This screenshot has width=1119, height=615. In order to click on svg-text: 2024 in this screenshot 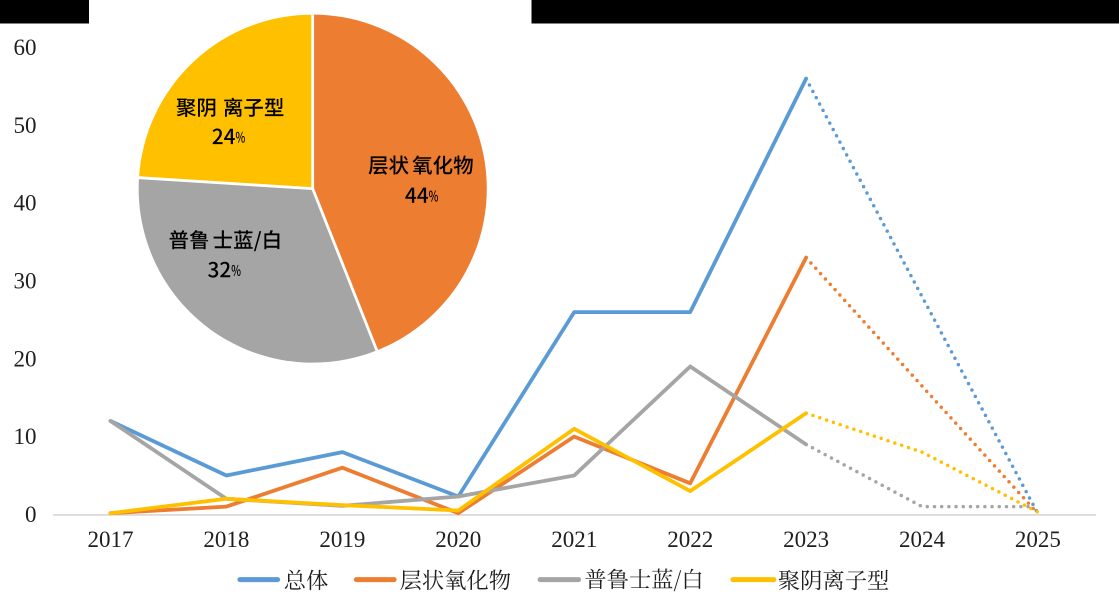, I will do `click(922, 539)`.